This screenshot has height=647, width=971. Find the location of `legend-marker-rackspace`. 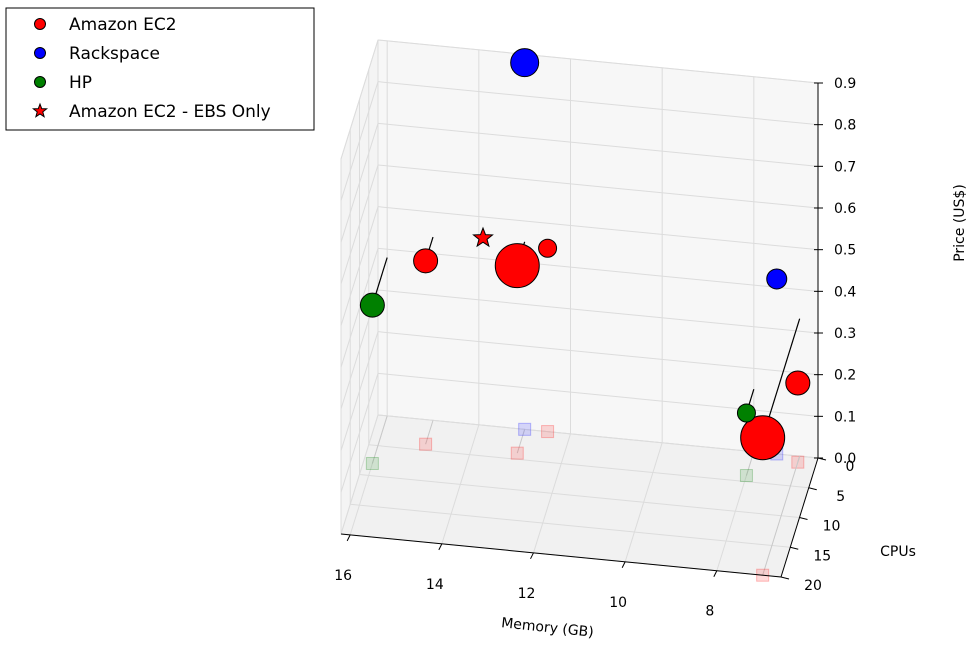

legend-marker-rackspace is located at coordinates (40, 53).